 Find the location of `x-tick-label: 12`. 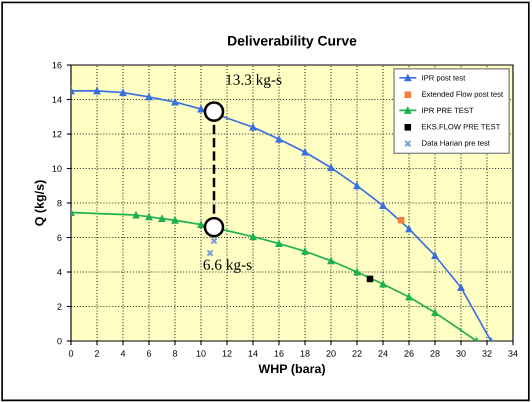

x-tick-label: 12 is located at coordinates (227, 353).